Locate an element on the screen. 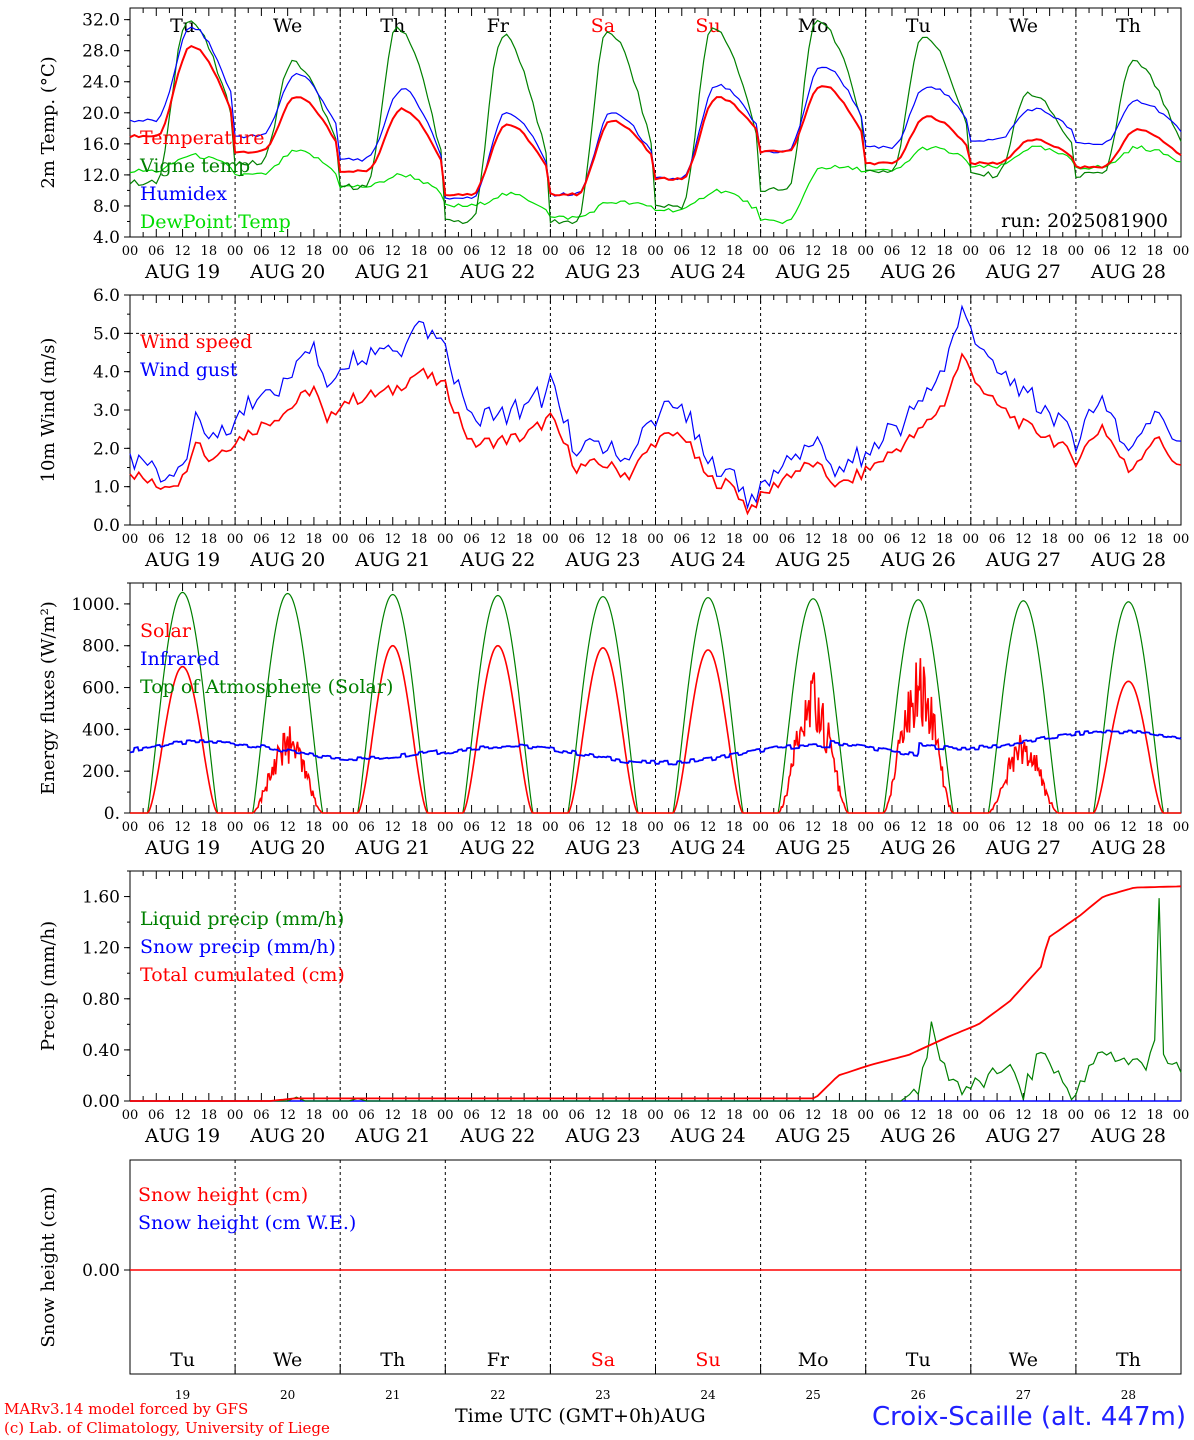  y-tick-label: 8.0 is located at coordinates (106, 207).